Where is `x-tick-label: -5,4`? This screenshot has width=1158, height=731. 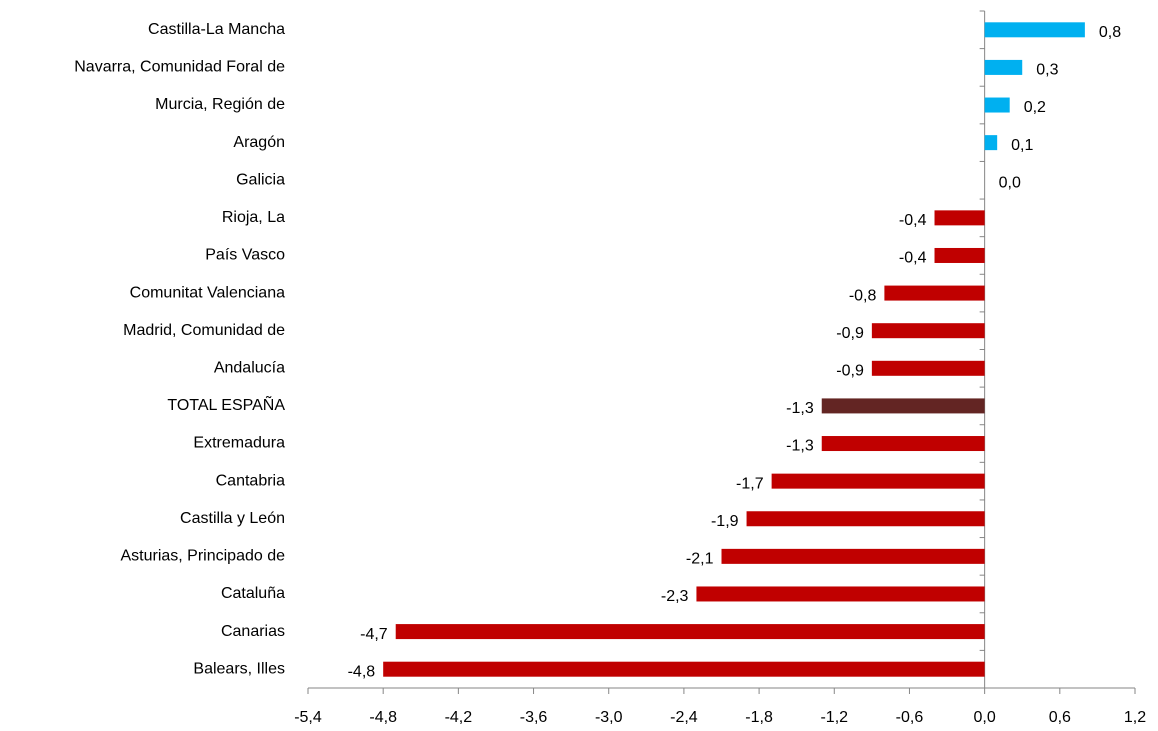
x-tick-label: -5,4 is located at coordinates (308, 717).